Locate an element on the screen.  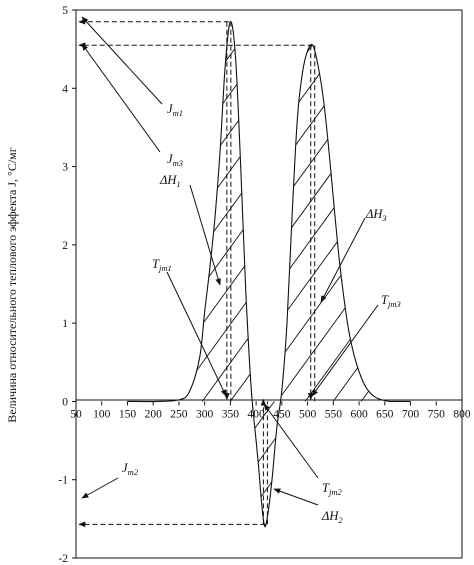
y-tick-label: 4 is located at coordinates (65, 89).